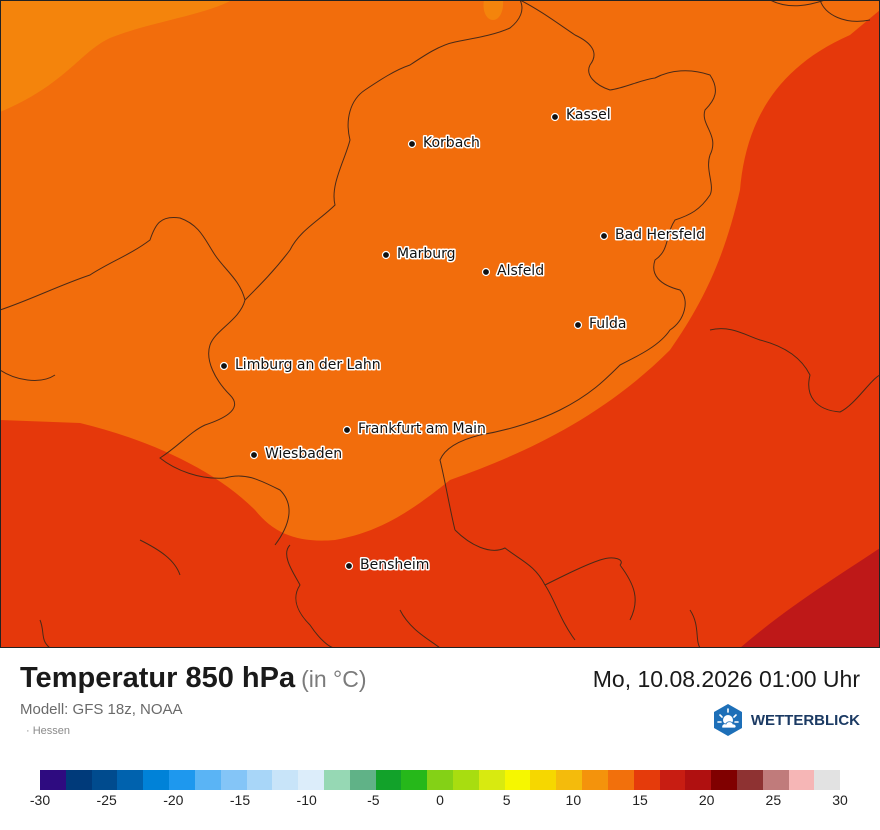  I want to click on color-scale-tick-label: 25, so click(773, 800).